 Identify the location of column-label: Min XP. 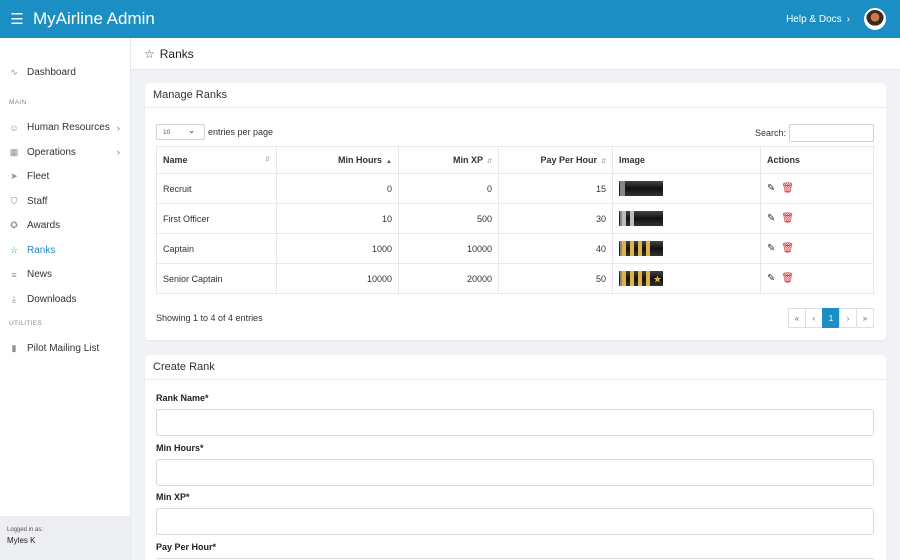
(467, 160).